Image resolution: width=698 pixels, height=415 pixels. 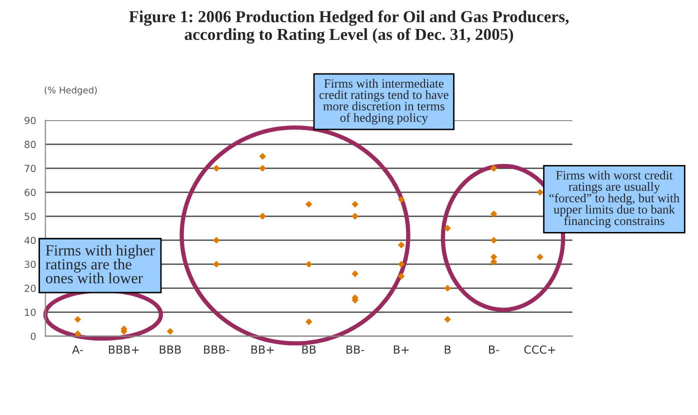 I want to click on y-axis-title: (% Hedged), so click(x=70, y=91).